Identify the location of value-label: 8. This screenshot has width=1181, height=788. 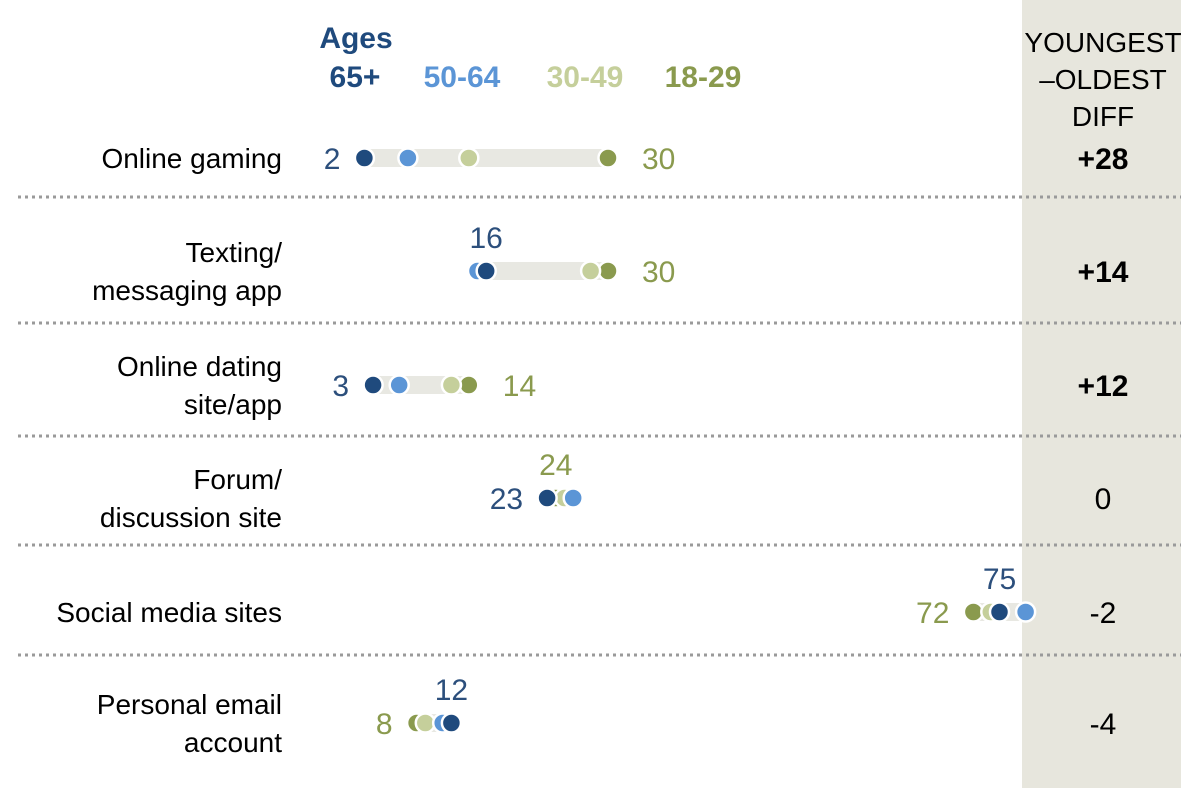
(384, 724).